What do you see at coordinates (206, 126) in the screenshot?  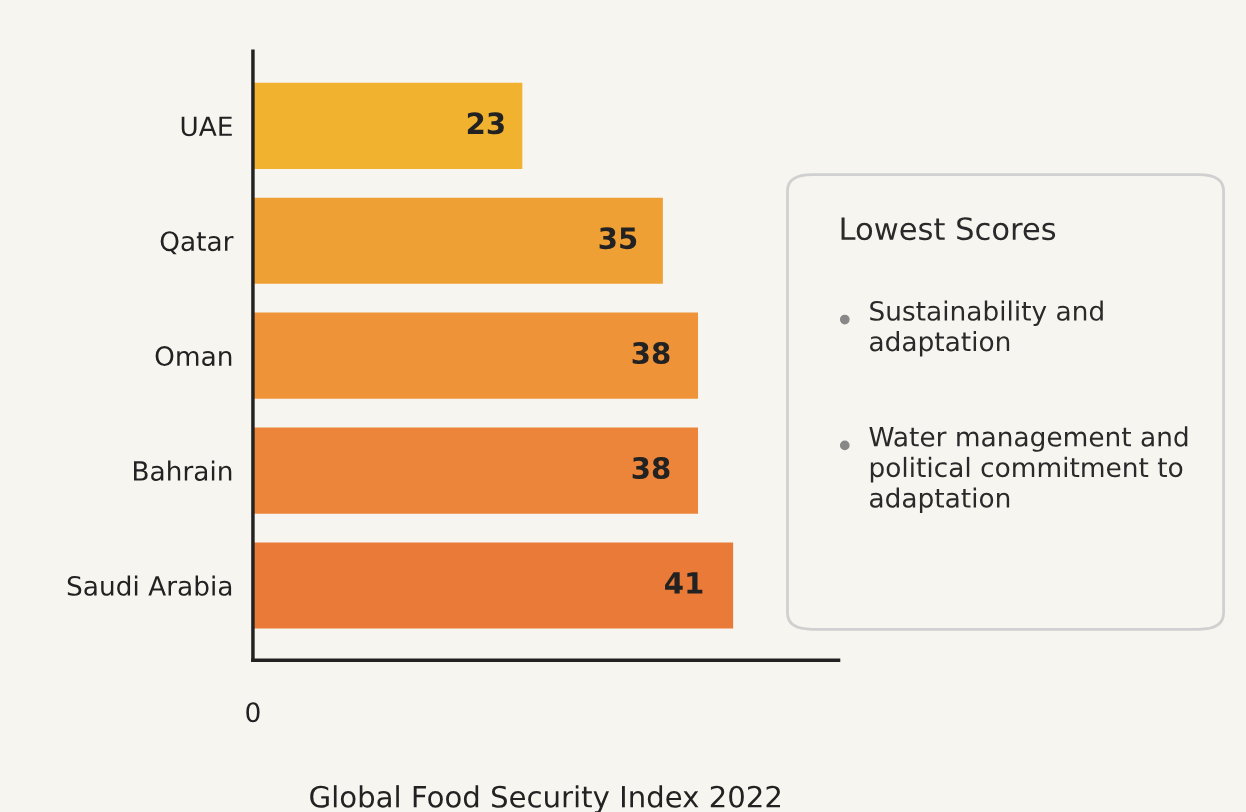 I see `y-tick-label: UAE` at bounding box center [206, 126].